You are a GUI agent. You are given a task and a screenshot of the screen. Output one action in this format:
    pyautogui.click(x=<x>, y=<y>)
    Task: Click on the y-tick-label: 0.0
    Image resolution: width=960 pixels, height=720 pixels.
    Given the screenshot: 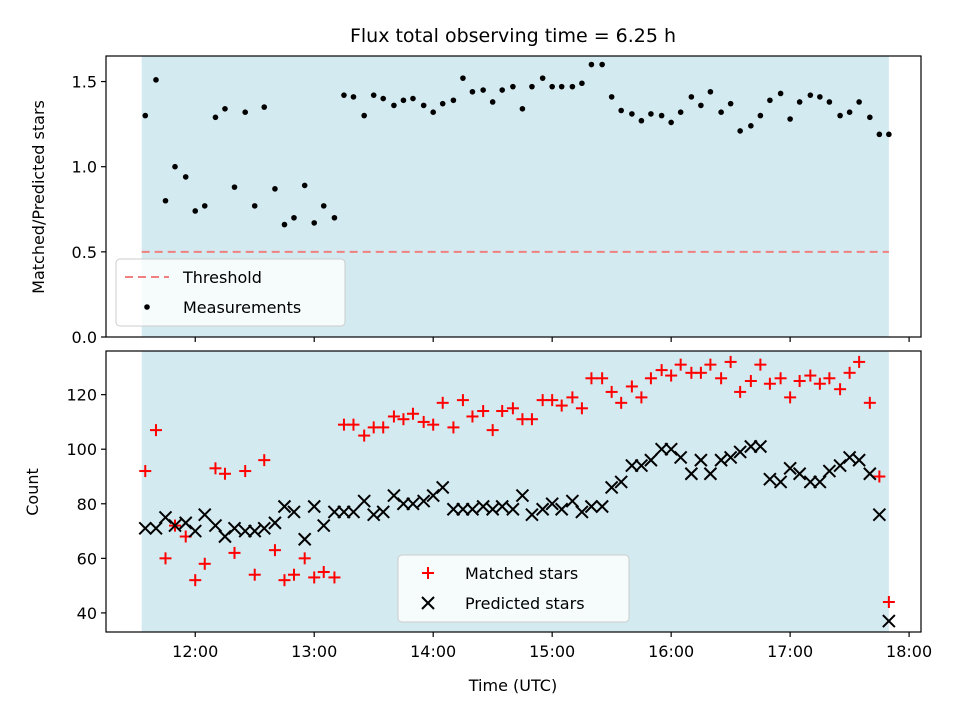 What is the action you would take?
    pyautogui.click(x=84, y=337)
    